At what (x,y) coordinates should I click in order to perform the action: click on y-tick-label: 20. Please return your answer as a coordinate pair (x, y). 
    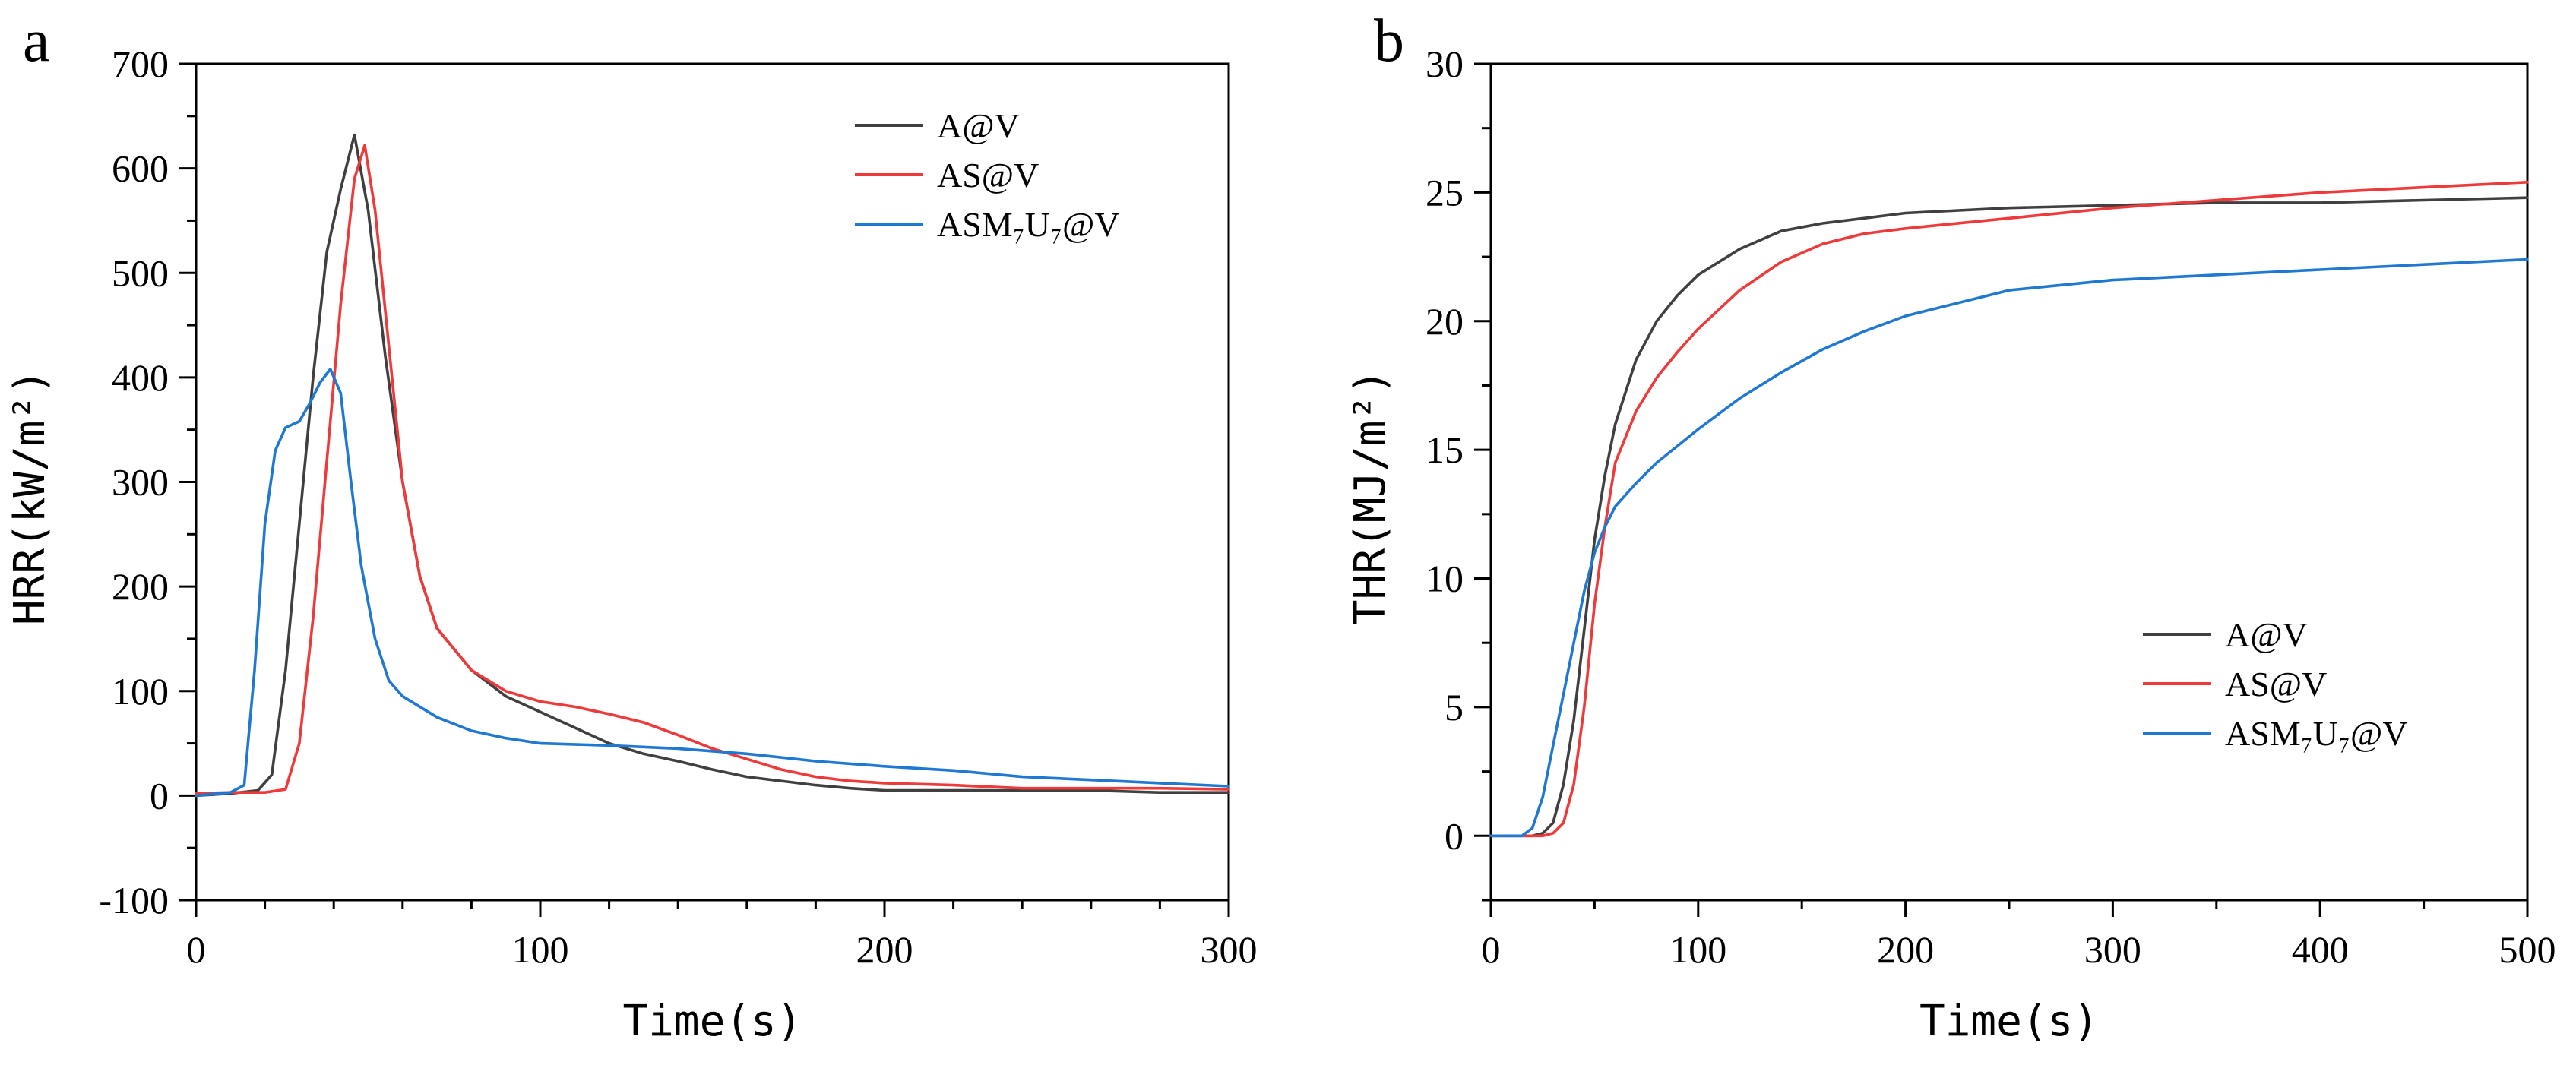
    Looking at the image, I should click on (1445, 321).